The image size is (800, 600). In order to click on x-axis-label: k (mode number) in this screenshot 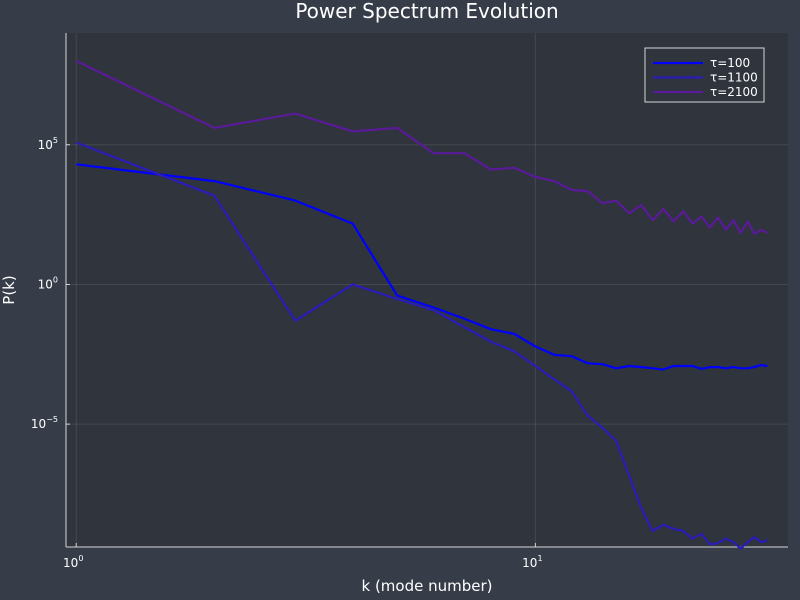, I will do `click(426, 586)`.